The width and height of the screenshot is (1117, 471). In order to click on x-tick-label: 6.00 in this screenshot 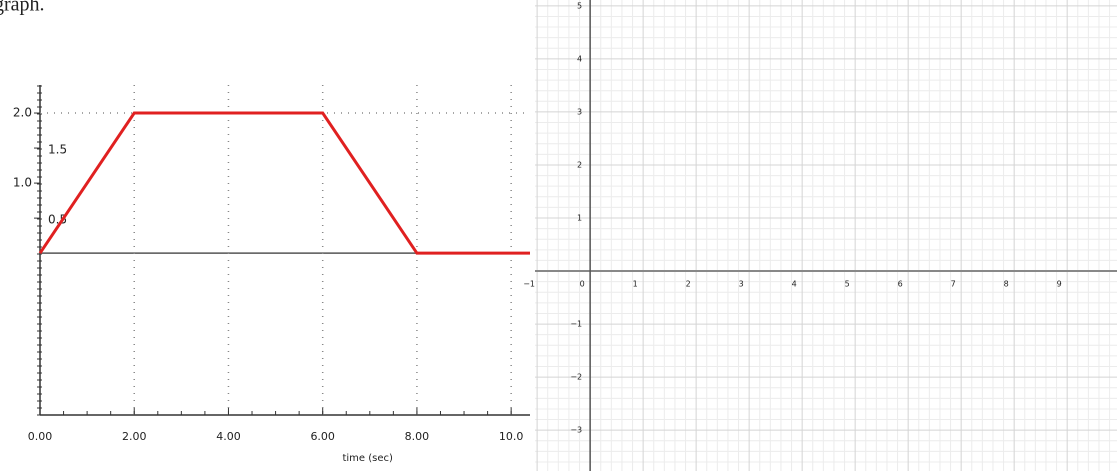, I will do `click(322, 436)`.